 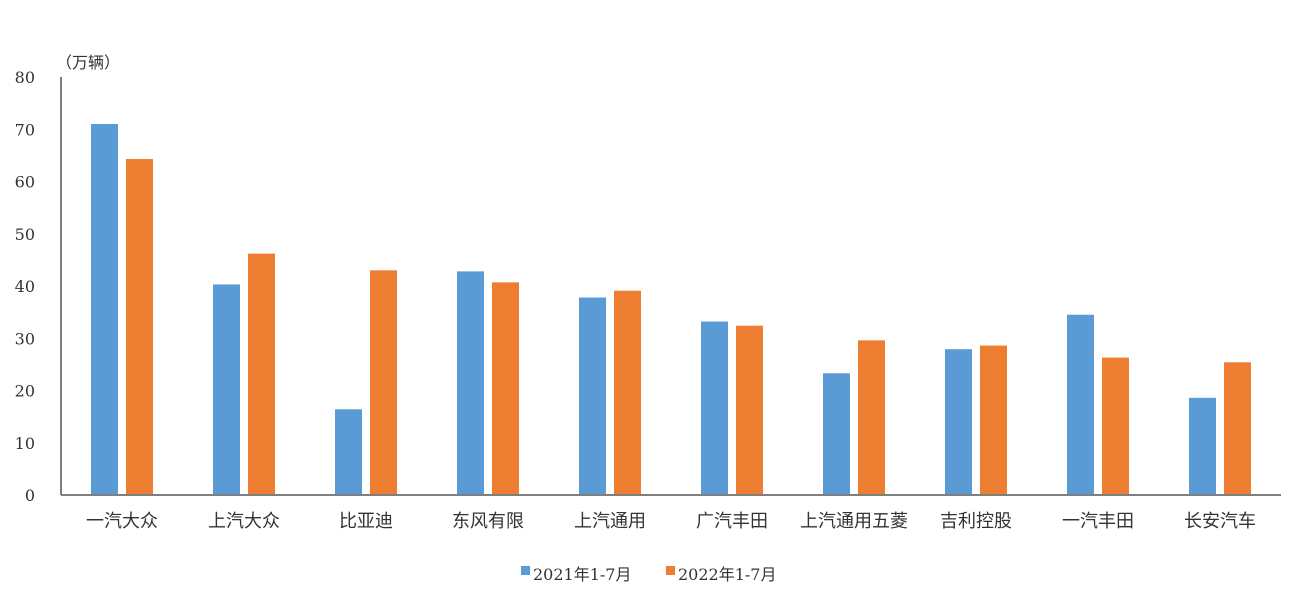 I want to click on y-tick-label: 40, so click(x=25, y=286).